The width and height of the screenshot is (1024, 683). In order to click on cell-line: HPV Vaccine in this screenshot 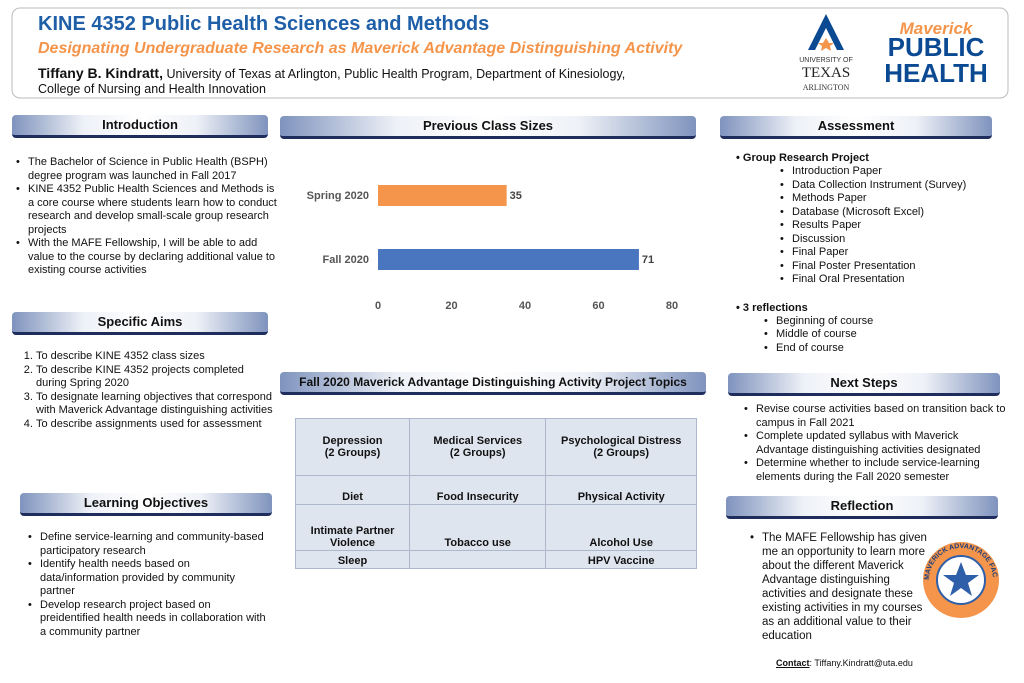, I will do `click(621, 561)`.